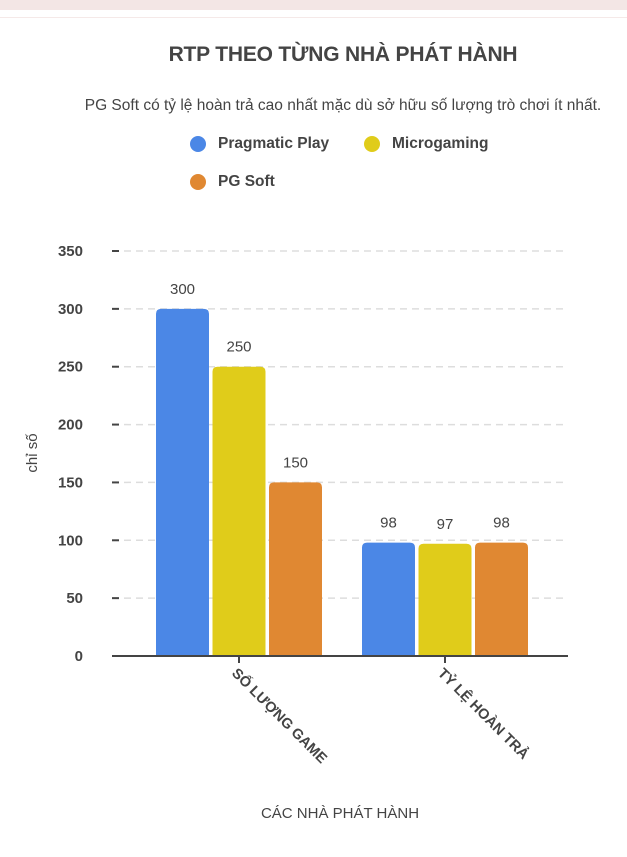 This screenshot has height=857, width=627. Describe the element at coordinates (198, 182) in the screenshot. I see `legend-swatch-pg-soft` at that location.